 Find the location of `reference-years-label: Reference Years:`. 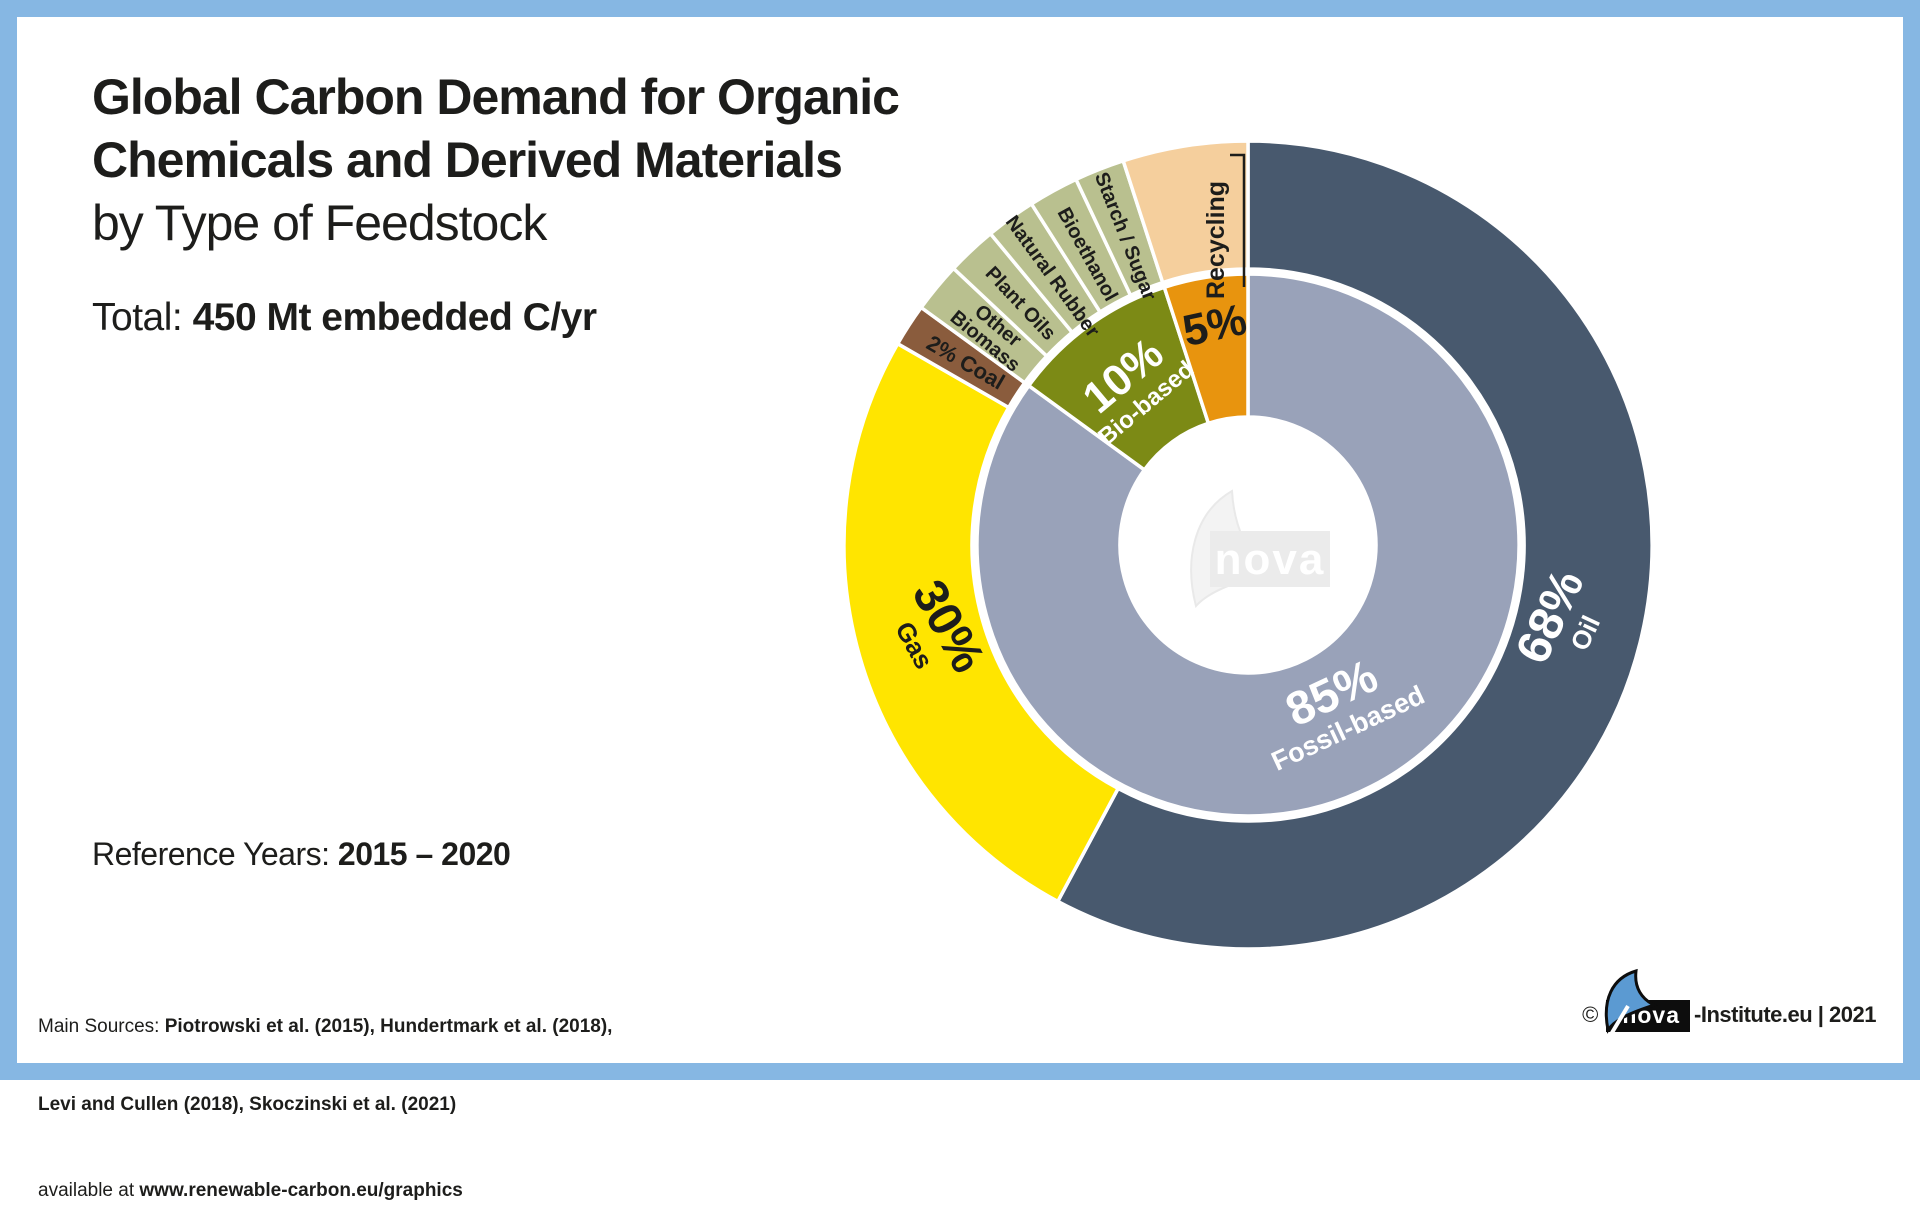

reference-years-label: Reference Years: is located at coordinates (215, 854).